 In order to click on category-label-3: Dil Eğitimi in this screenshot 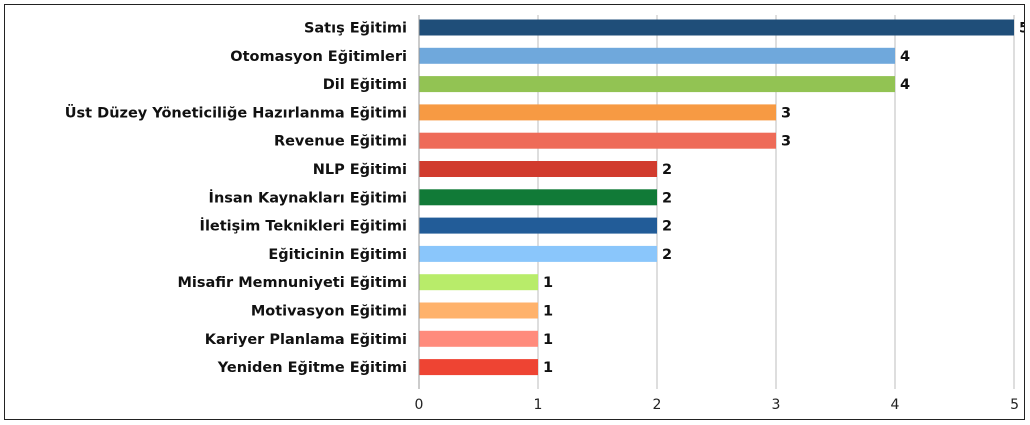, I will do `click(365, 85)`.